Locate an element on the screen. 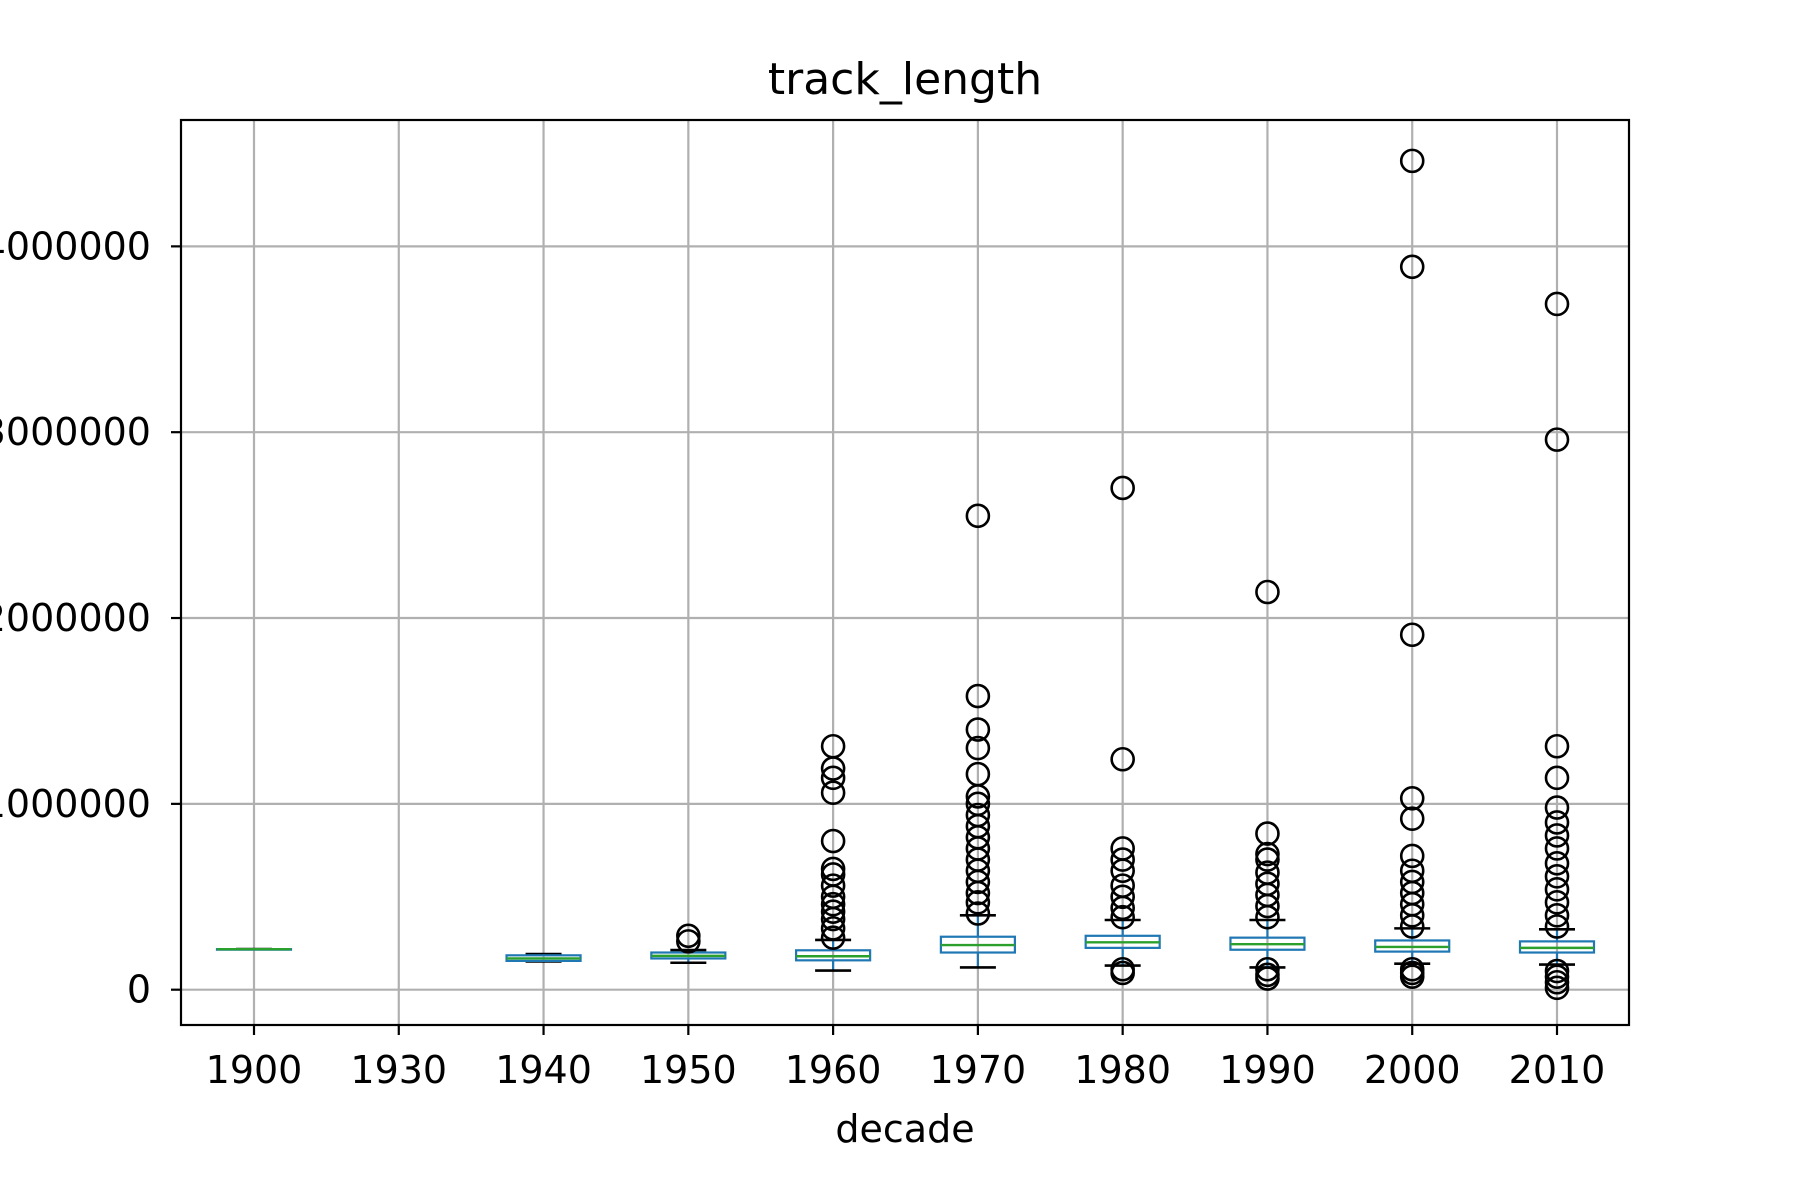 The width and height of the screenshot is (1800, 1200). y-axis: 0 1000000 2000000 3000000 4000000 is located at coordinates (90, 618).